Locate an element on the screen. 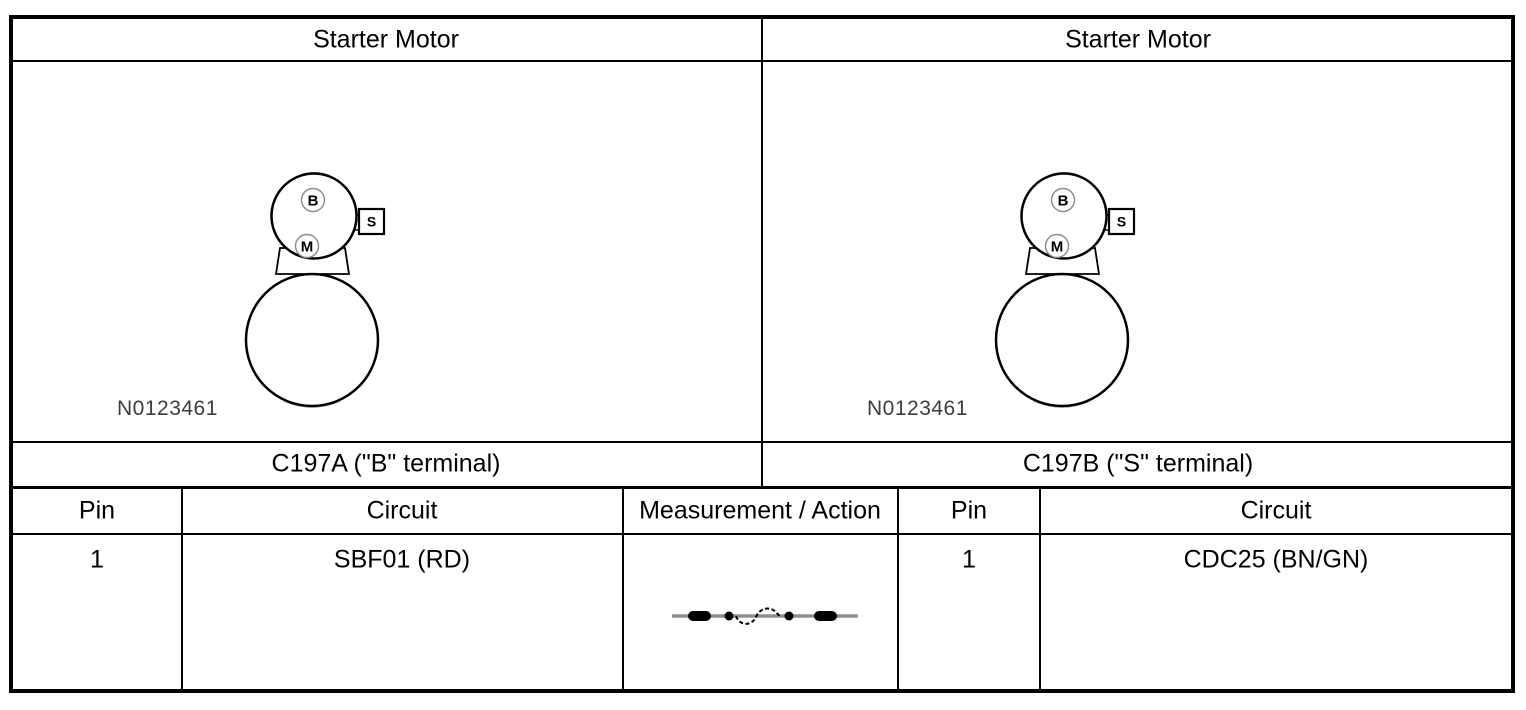  cell-circuit-right: CDC25 (BN/GN) is located at coordinates (1276, 559).